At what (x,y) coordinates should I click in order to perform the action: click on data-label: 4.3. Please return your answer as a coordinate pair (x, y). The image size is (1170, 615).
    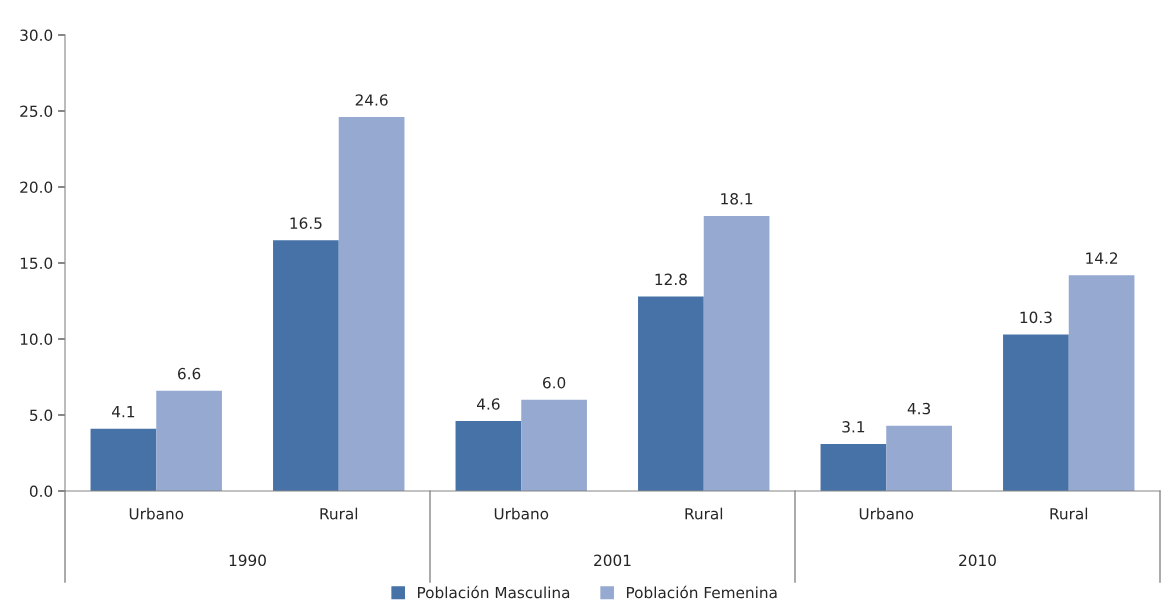
    Looking at the image, I should click on (919, 408).